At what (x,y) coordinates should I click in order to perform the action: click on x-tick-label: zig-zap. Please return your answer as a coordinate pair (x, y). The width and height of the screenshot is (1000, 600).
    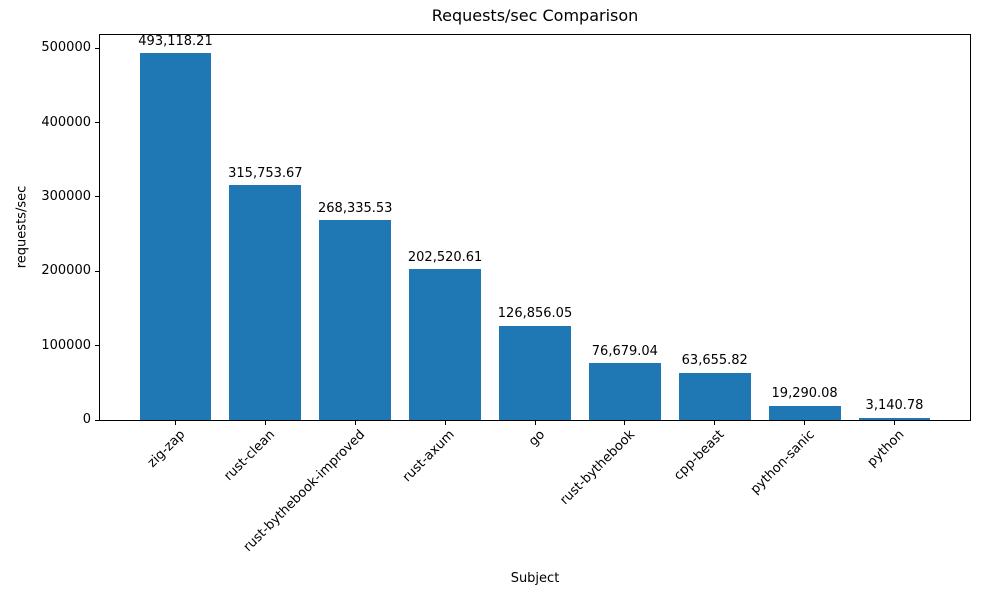
    Looking at the image, I should click on (166, 449).